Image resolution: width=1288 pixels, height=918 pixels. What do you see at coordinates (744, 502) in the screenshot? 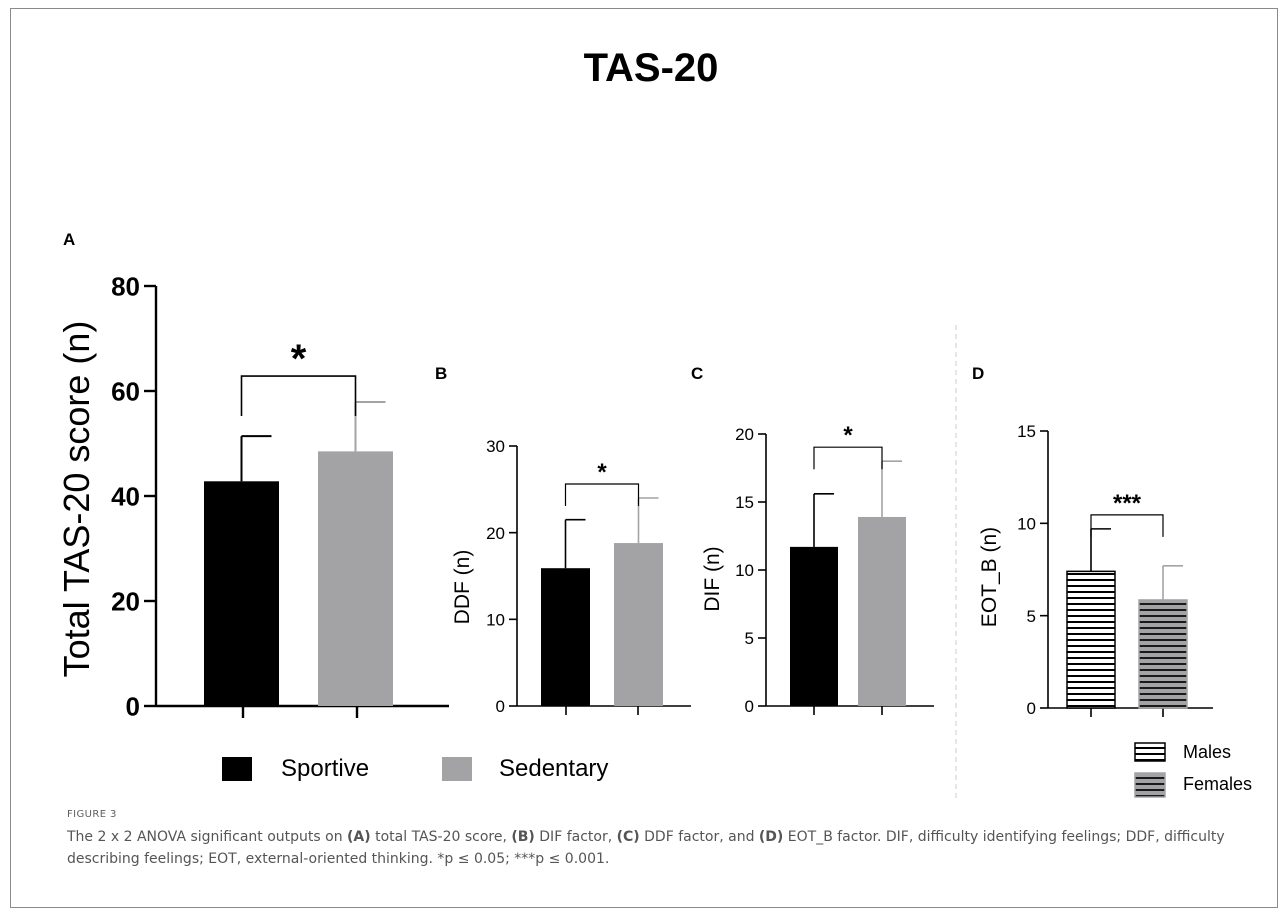
I see `y-tick-label-c: 15` at bounding box center [744, 502].